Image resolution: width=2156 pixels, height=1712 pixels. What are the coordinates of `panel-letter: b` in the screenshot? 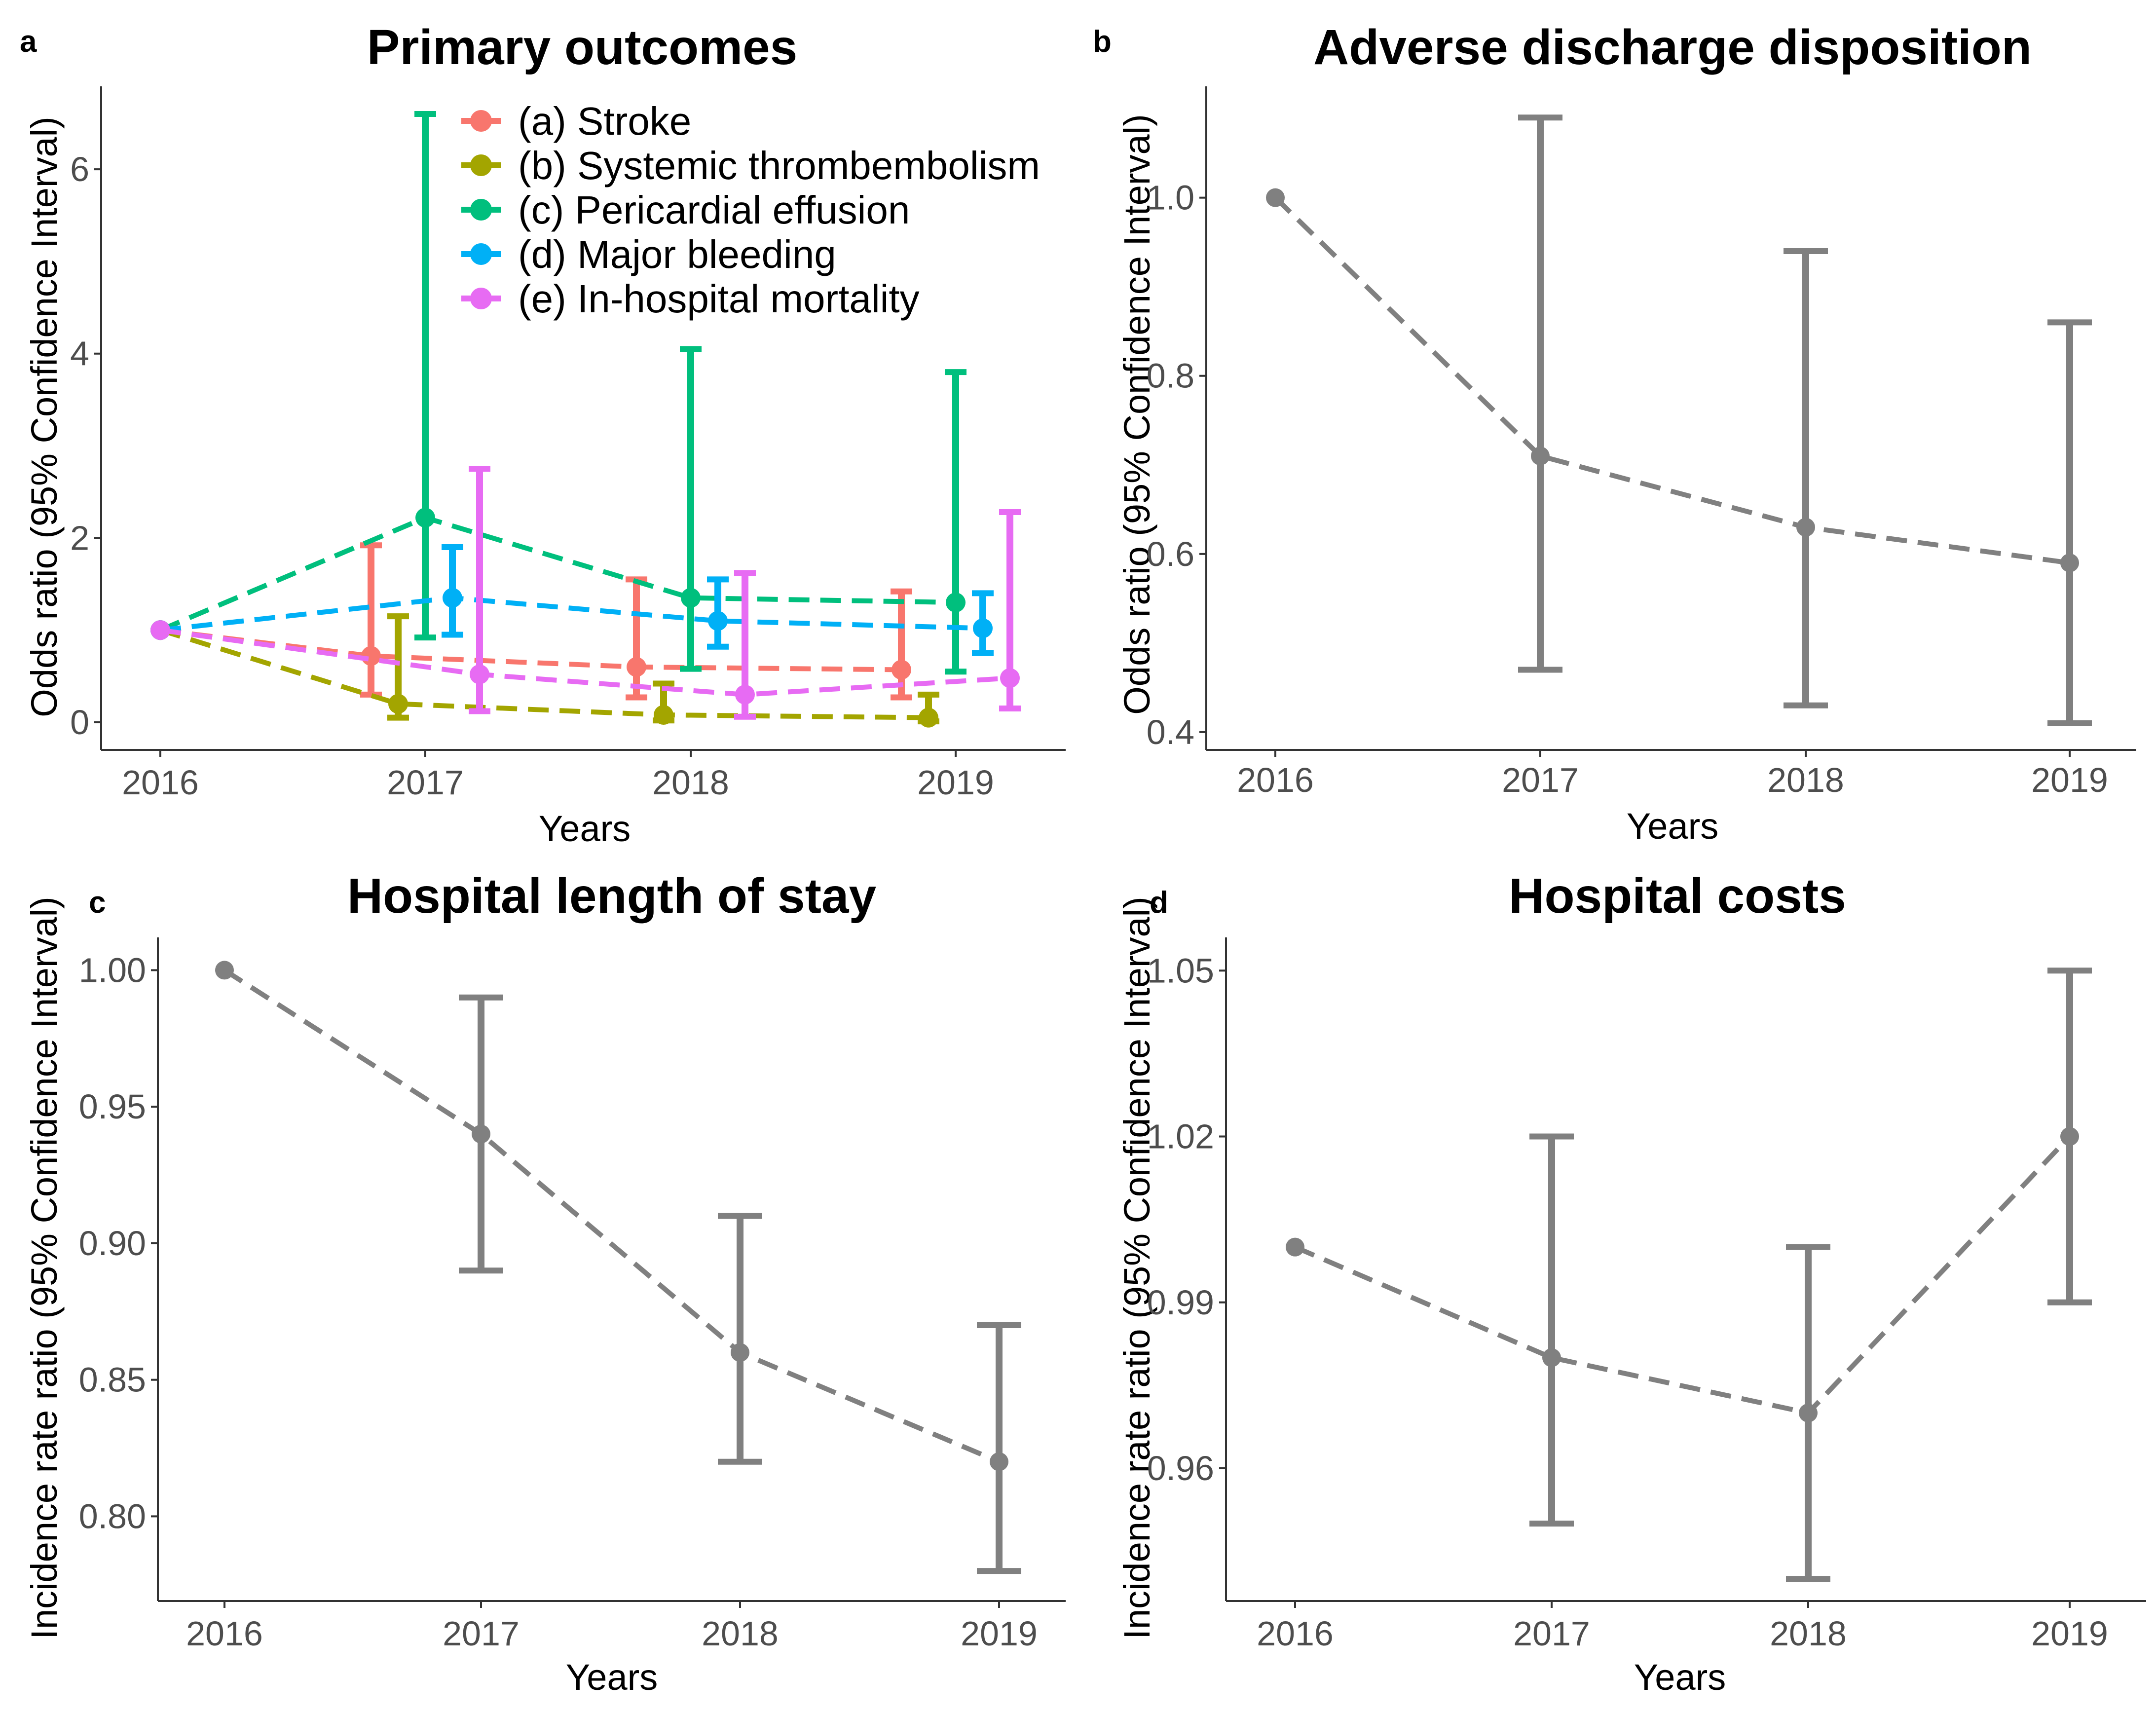 It's located at (1102, 42).